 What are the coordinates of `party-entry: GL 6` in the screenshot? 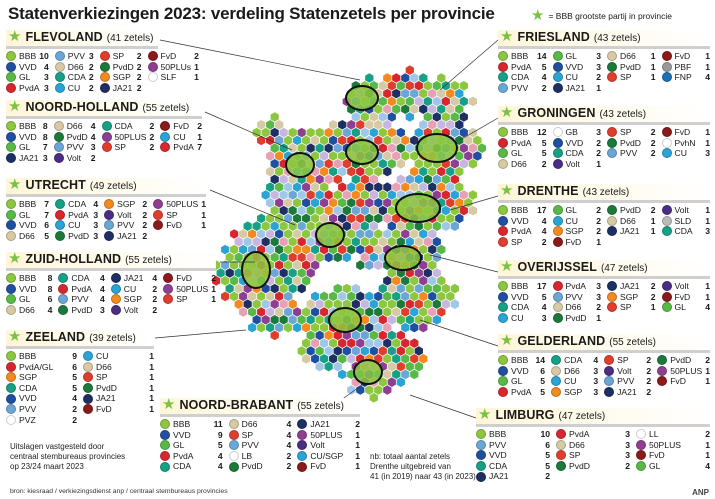 It's located at (29, 299).